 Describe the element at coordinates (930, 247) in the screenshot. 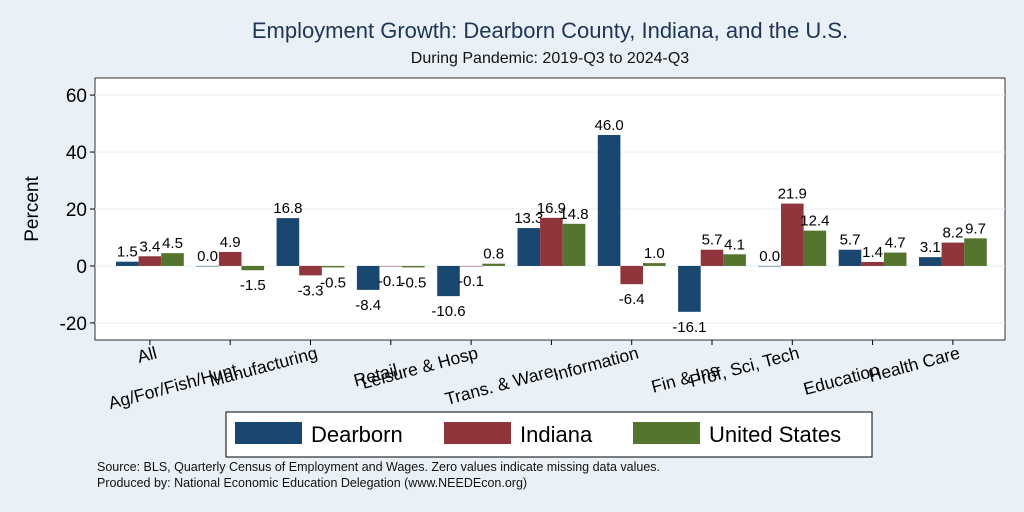

I see `data-label: 3.1` at that location.